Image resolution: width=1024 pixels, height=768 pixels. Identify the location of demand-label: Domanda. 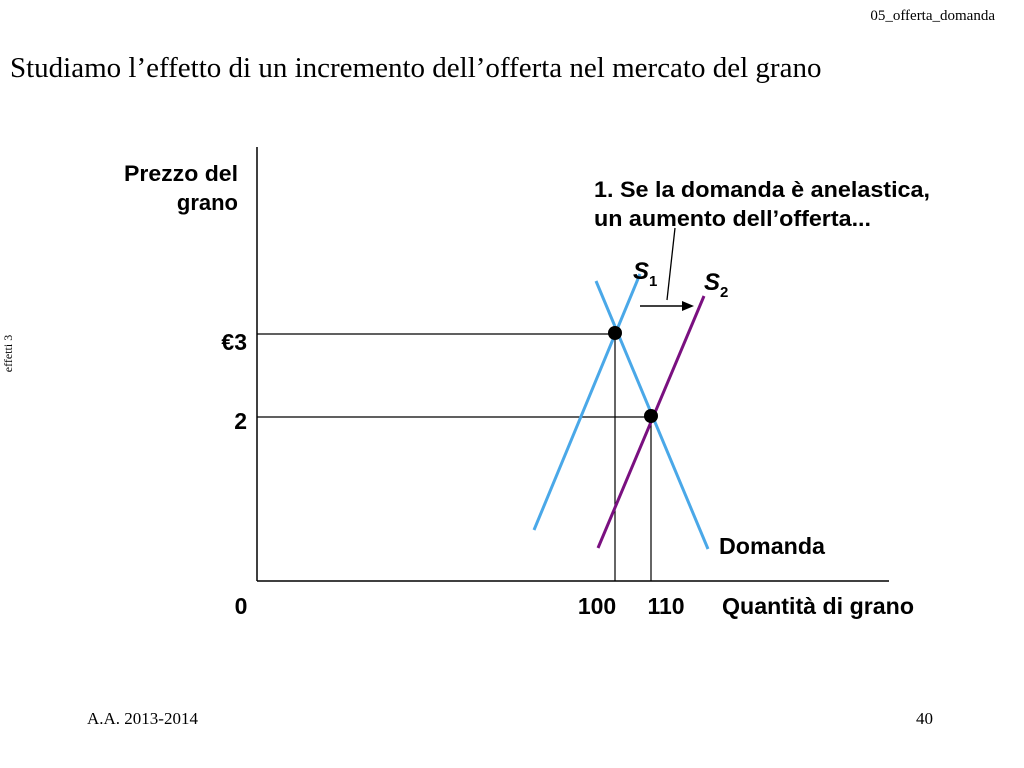
(772, 546).